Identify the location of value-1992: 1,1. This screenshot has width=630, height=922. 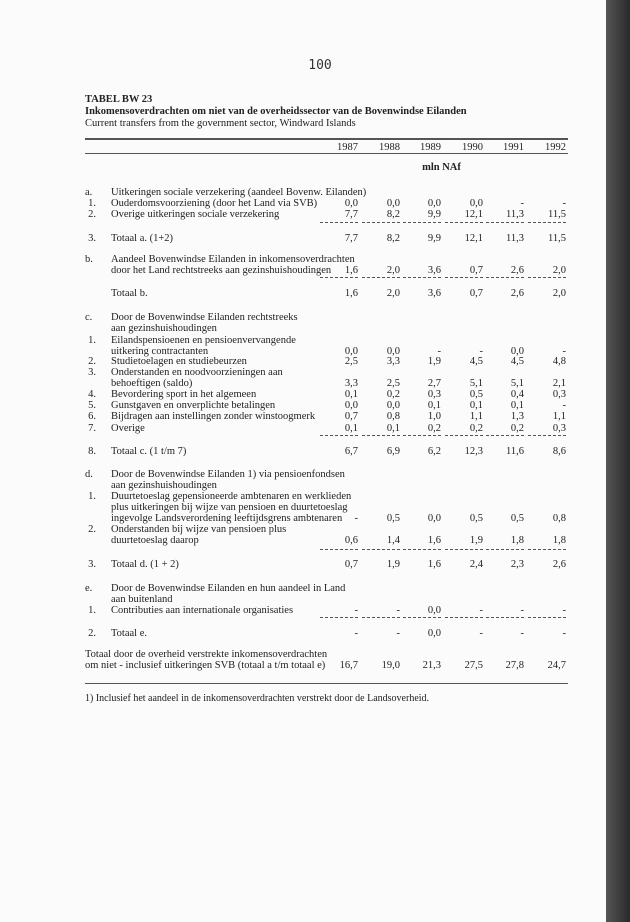
(559, 416).